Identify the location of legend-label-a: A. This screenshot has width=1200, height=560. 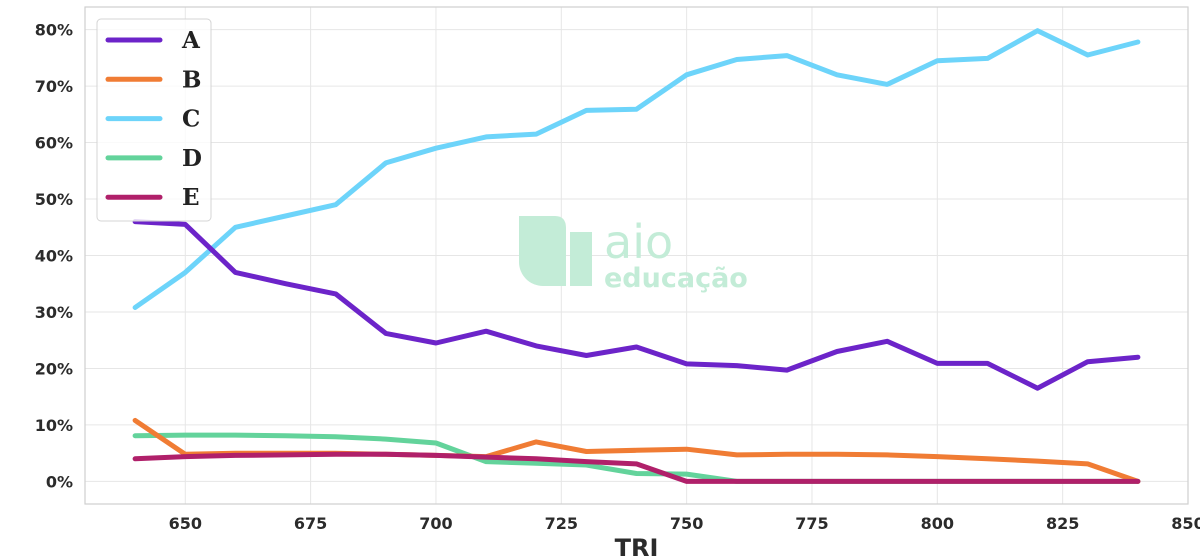
(191, 40).